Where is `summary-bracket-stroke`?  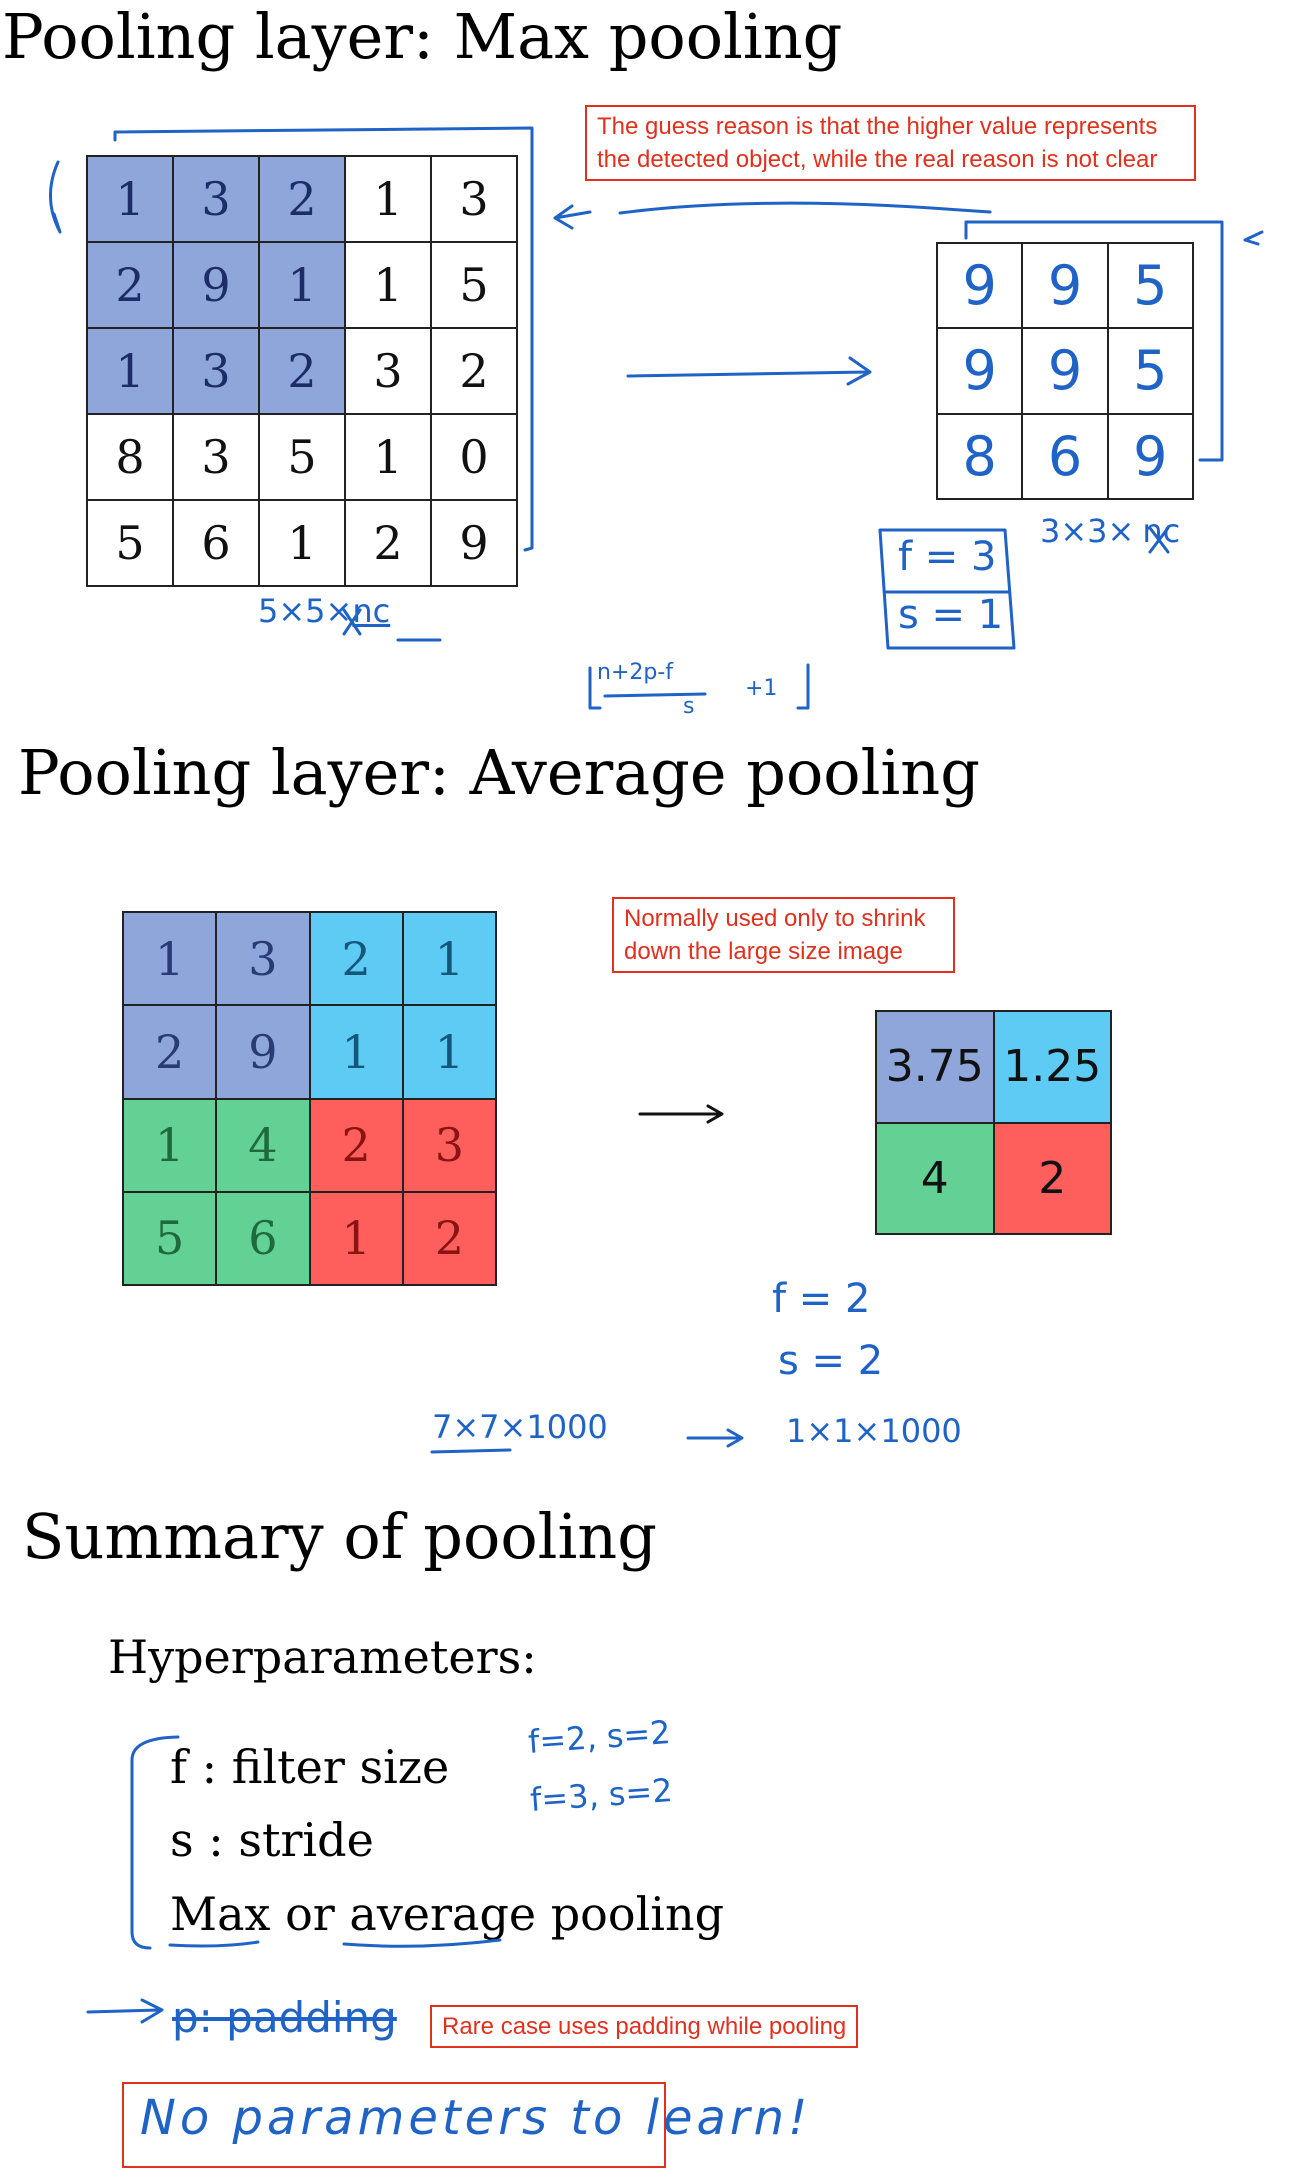 summary-bracket-stroke is located at coordinates (155, 1842).